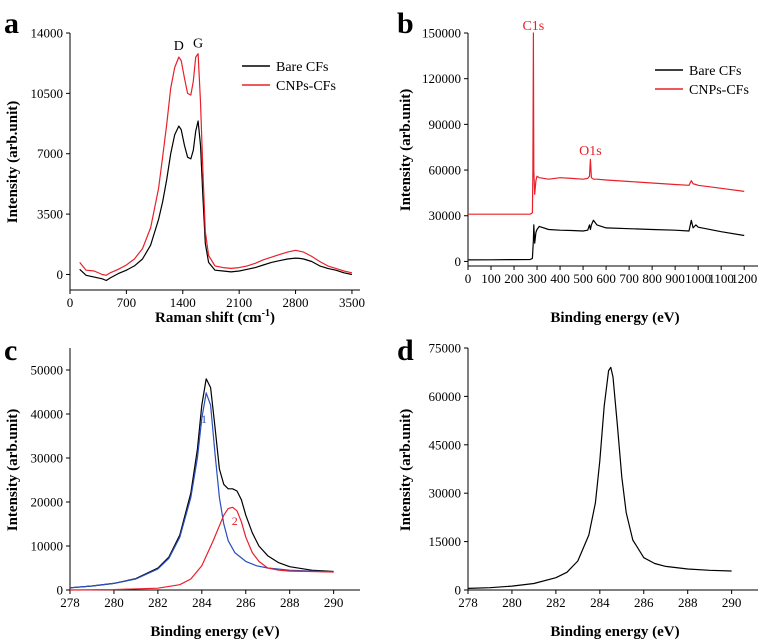 This screenshot has height=642, width=768. I want to click on x-tick-label-b: 1100, so click(721, 278).